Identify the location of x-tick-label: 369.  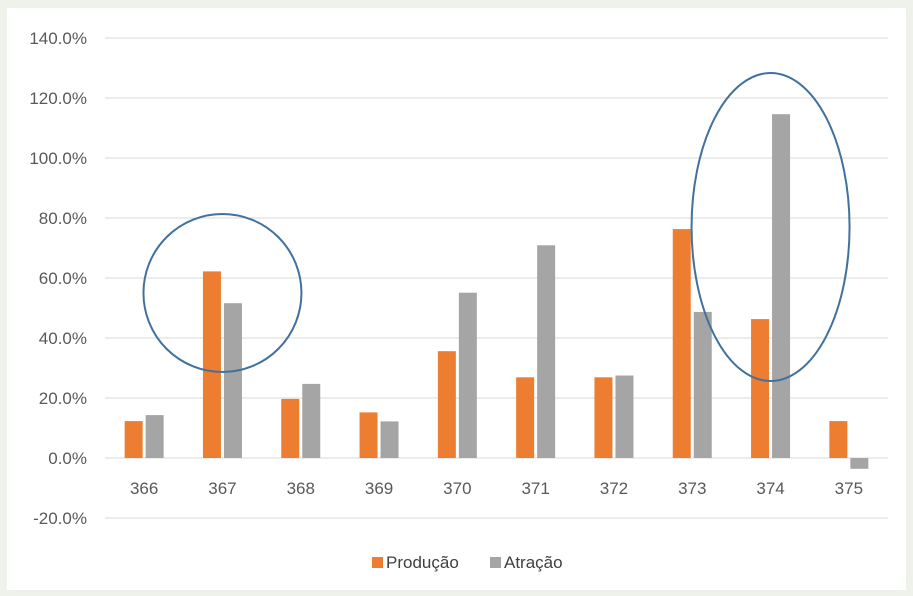
(379, 488).